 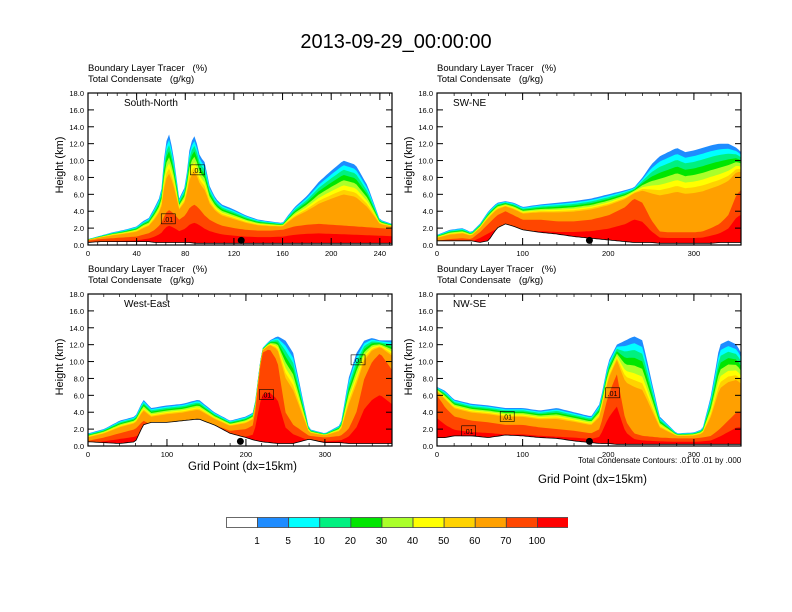 What do you see at coordinates (380, 253) in the screenshot?
I see `x-tick-label: 240` at bounding box center [380, 253].